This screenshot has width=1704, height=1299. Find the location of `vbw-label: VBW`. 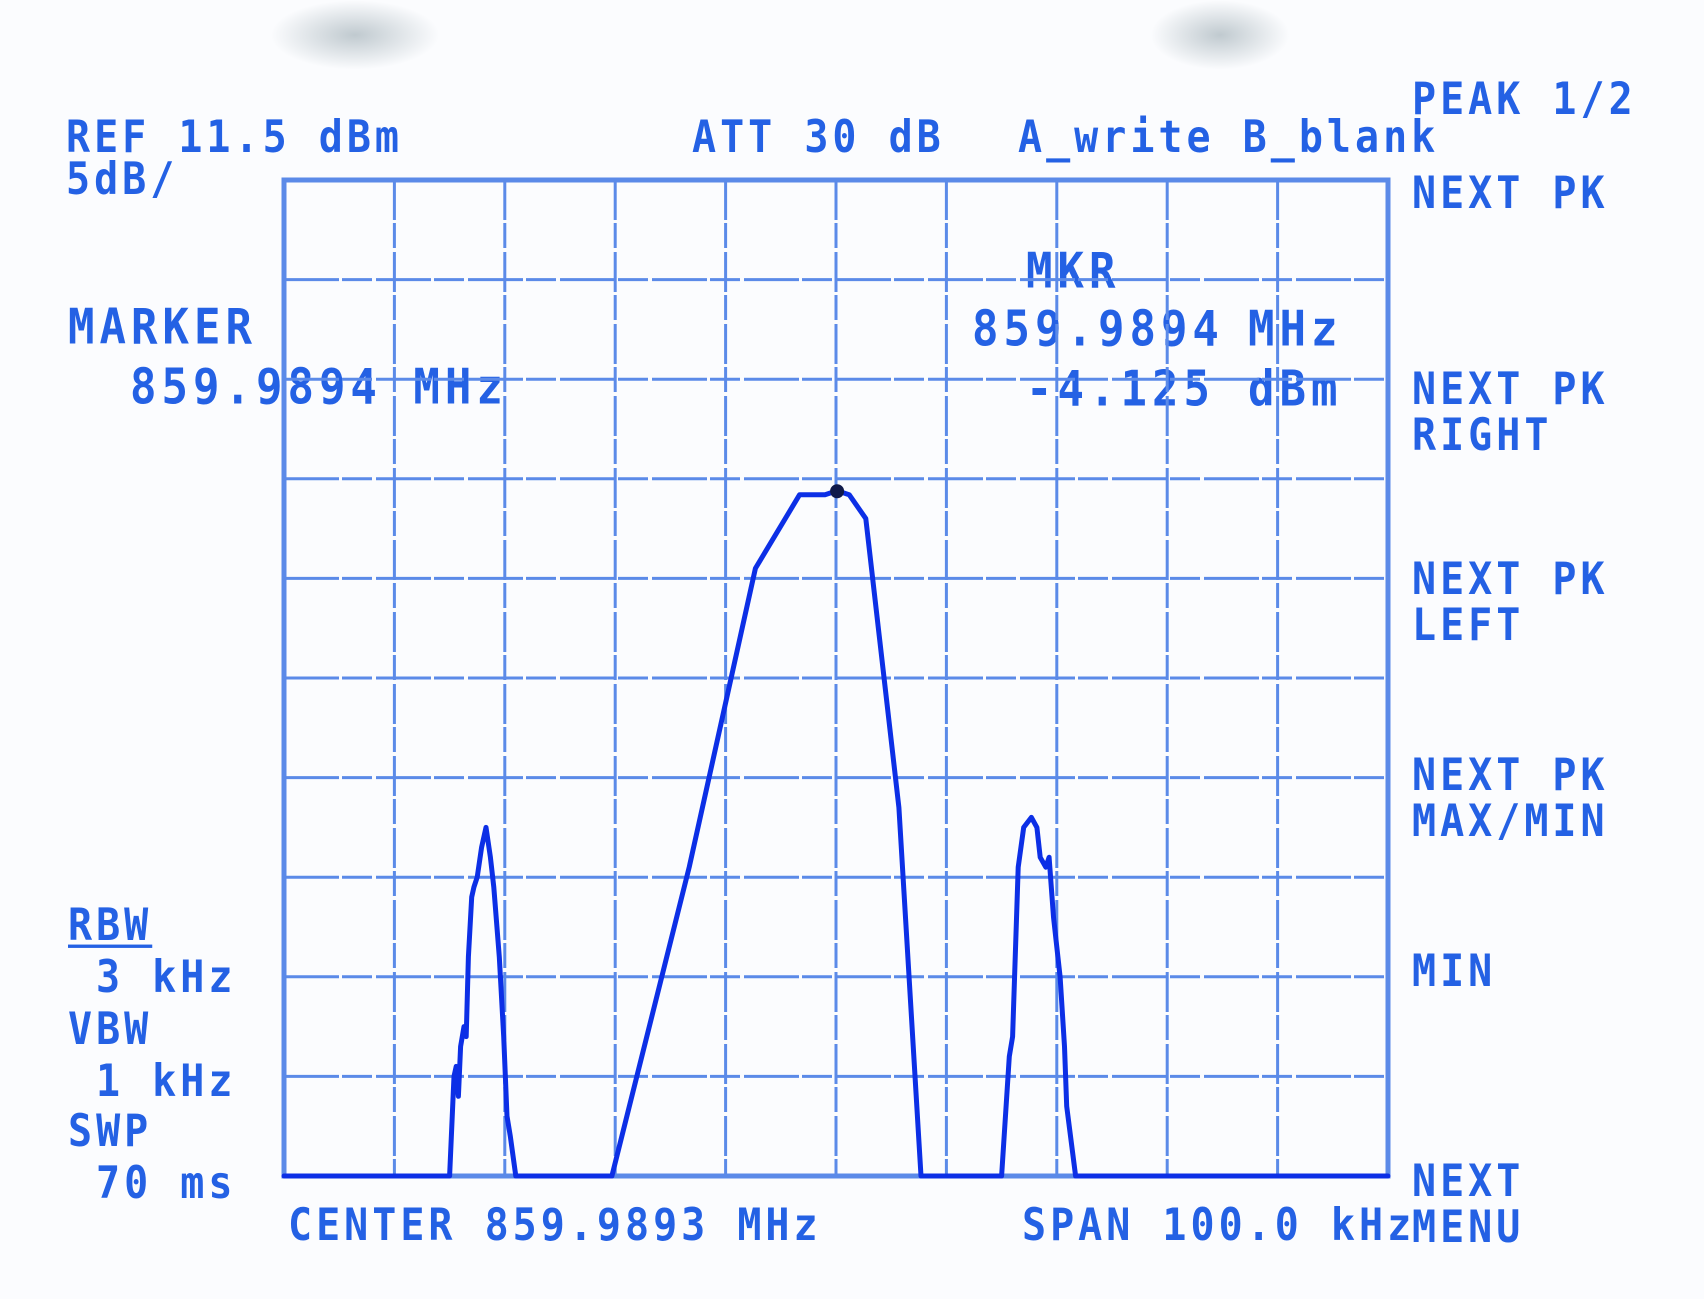

vbw-label: VBW is located at coordinates (110, 1029).